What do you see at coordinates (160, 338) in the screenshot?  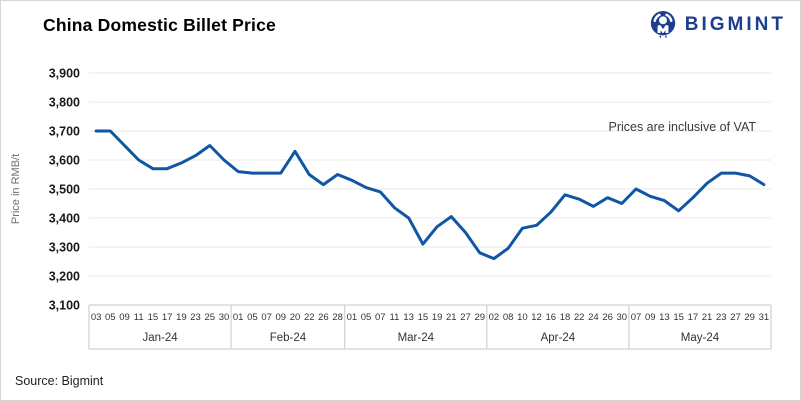 I see `x-axis-month-label: Jan-24` at bounding box center [160, 338].